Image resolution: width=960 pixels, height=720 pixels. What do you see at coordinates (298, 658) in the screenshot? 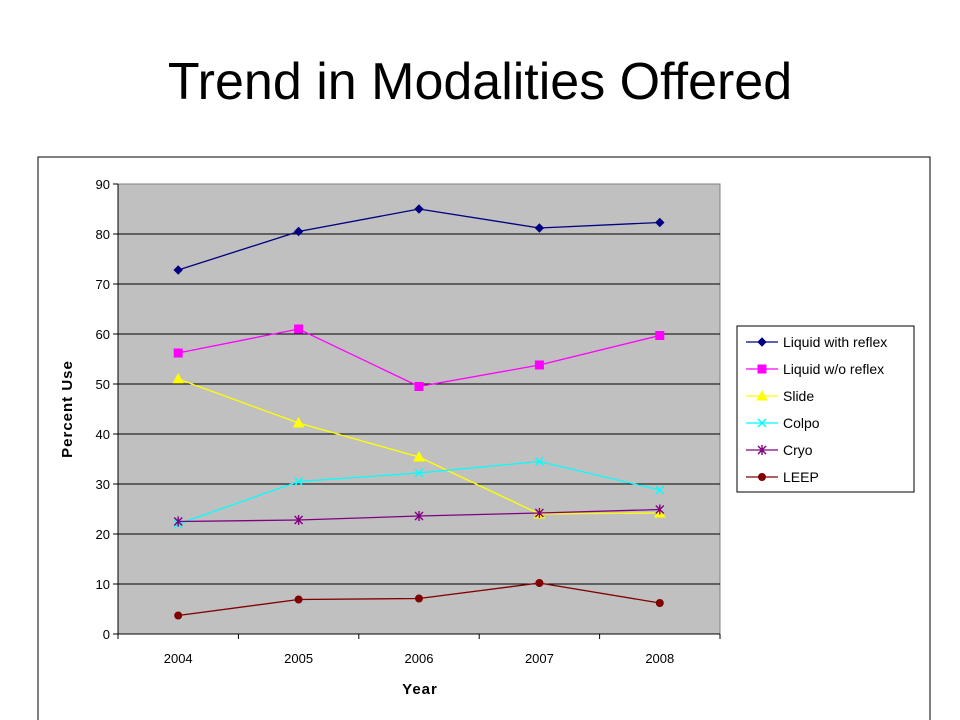
I see `x-tick-label: 2005` at bounding box center [298, 658].